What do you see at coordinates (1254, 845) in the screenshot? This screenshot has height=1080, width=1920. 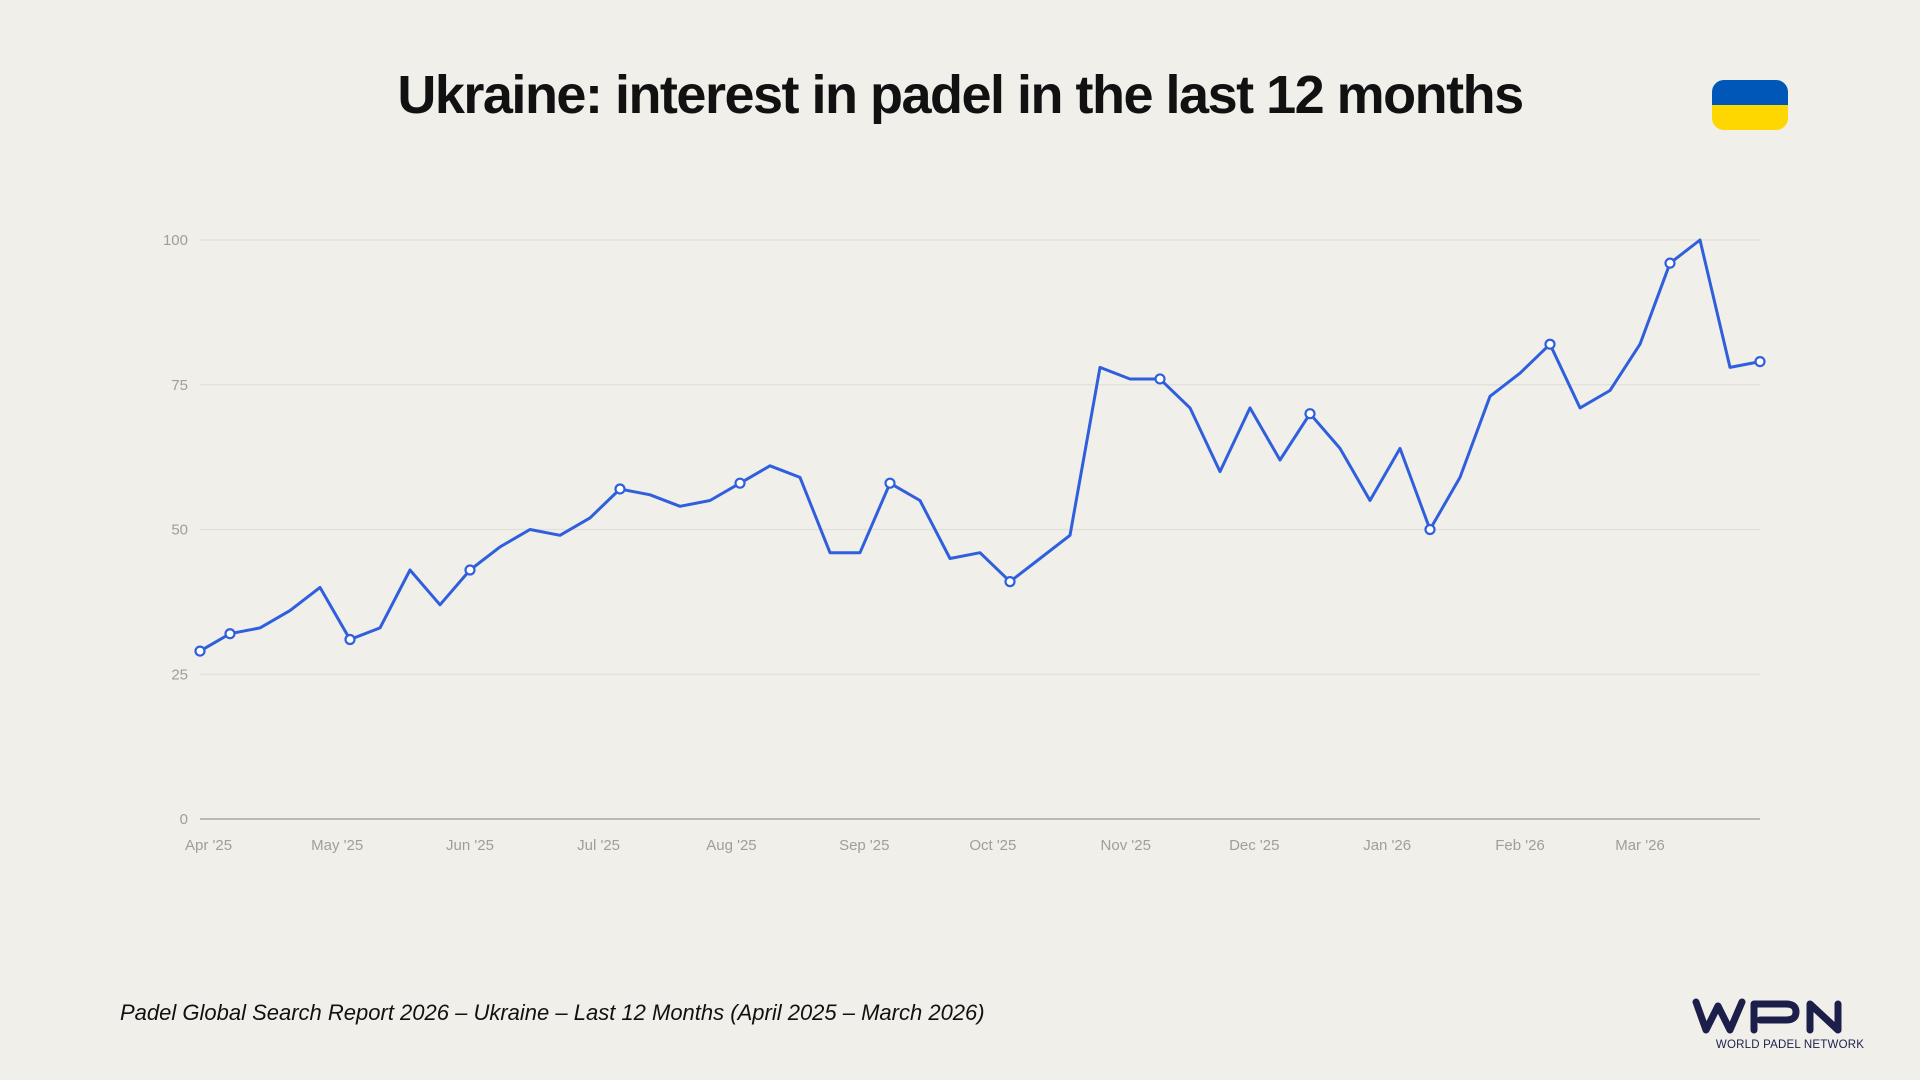 I see `x-tick-label: Dec '25` at bounding box center [1254, 845].